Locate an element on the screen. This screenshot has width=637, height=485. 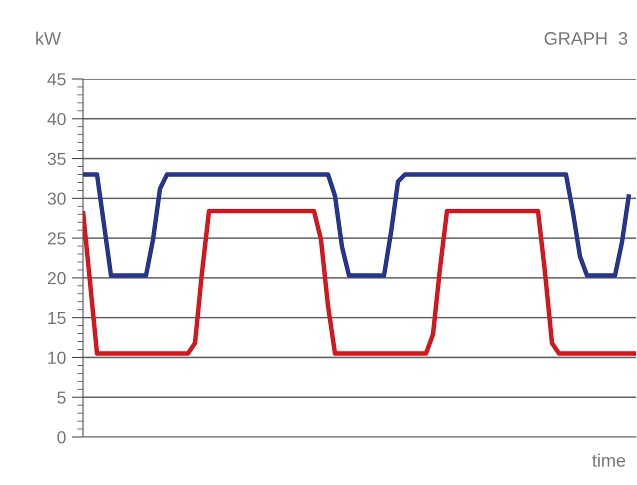
y-tick-label: 10 is located at coordinates (57, 358).